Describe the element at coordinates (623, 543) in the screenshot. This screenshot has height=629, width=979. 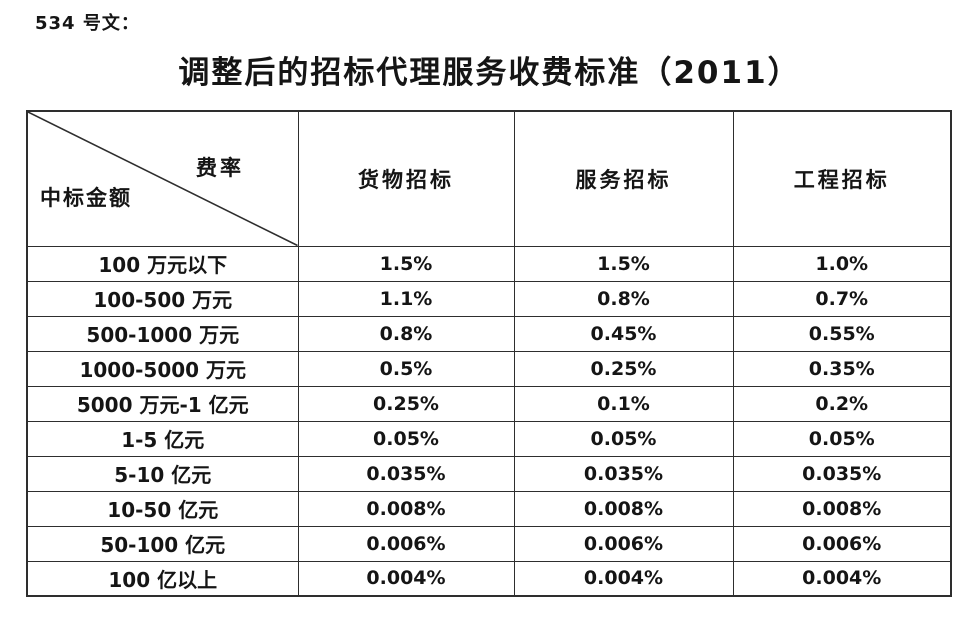
I see `service-rate-cell: 0.006%` at that location.